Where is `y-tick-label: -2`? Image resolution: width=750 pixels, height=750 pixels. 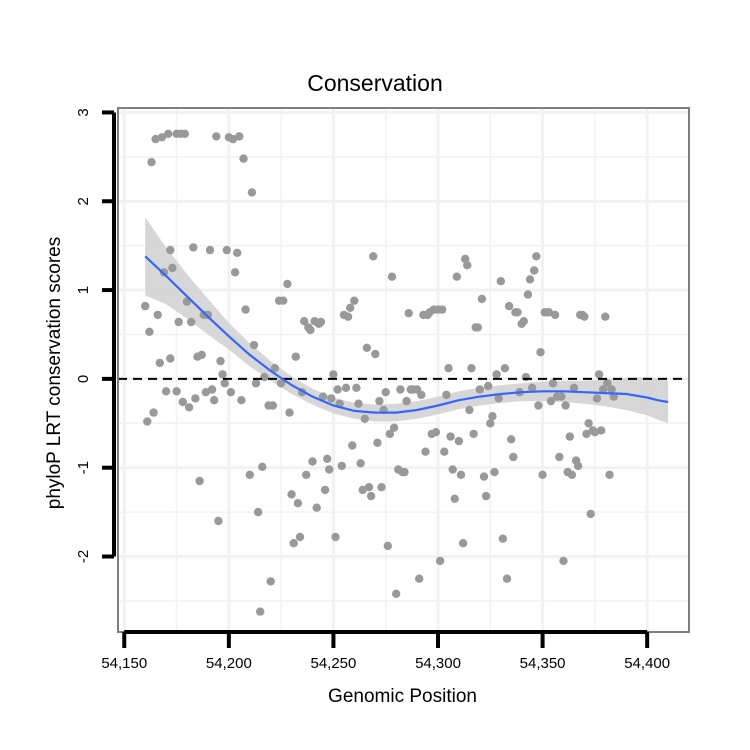 y-tick-label: -2 is located at coordinates (83, 556).